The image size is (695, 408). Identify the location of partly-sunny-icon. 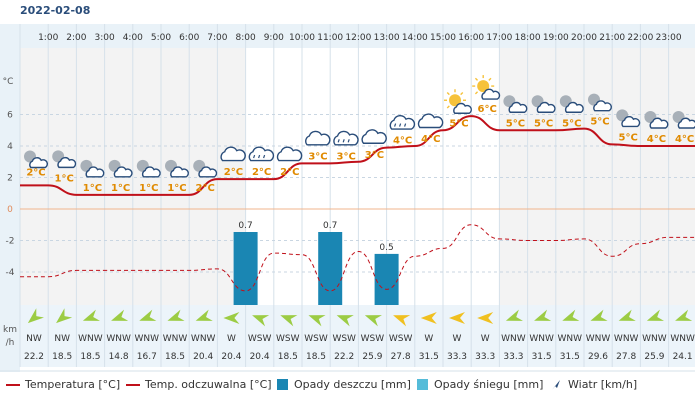
(458, 101).